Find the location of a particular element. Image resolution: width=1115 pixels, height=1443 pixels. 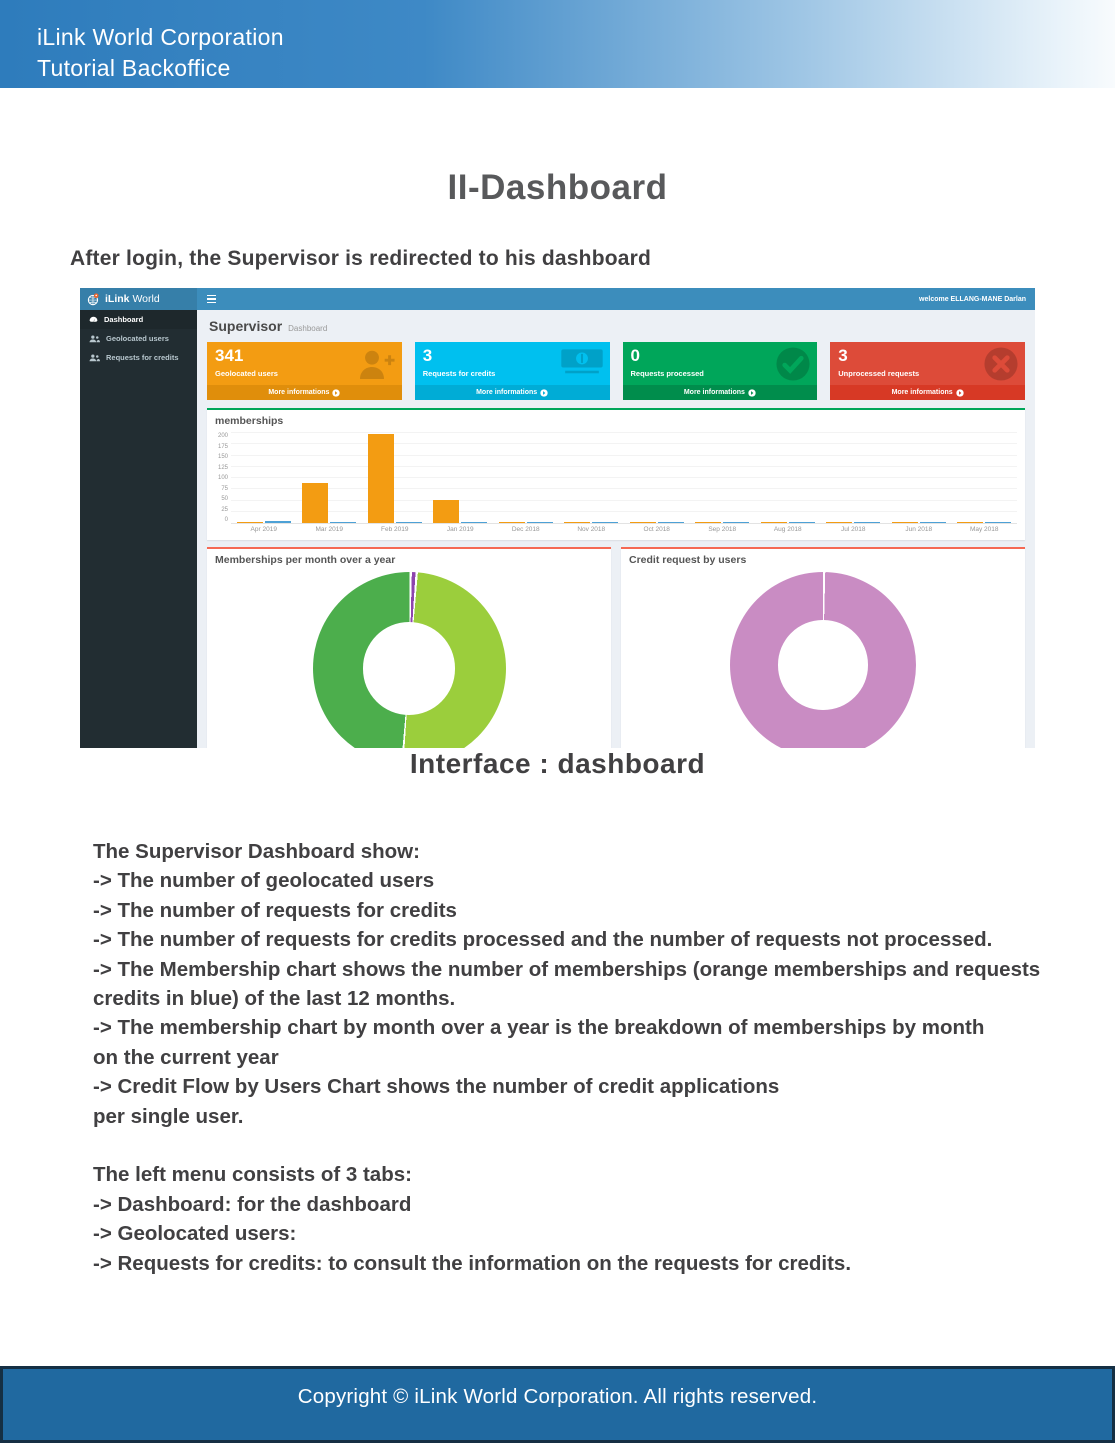

memberships-chart-title: memberships is located at coordinates (249, 421).